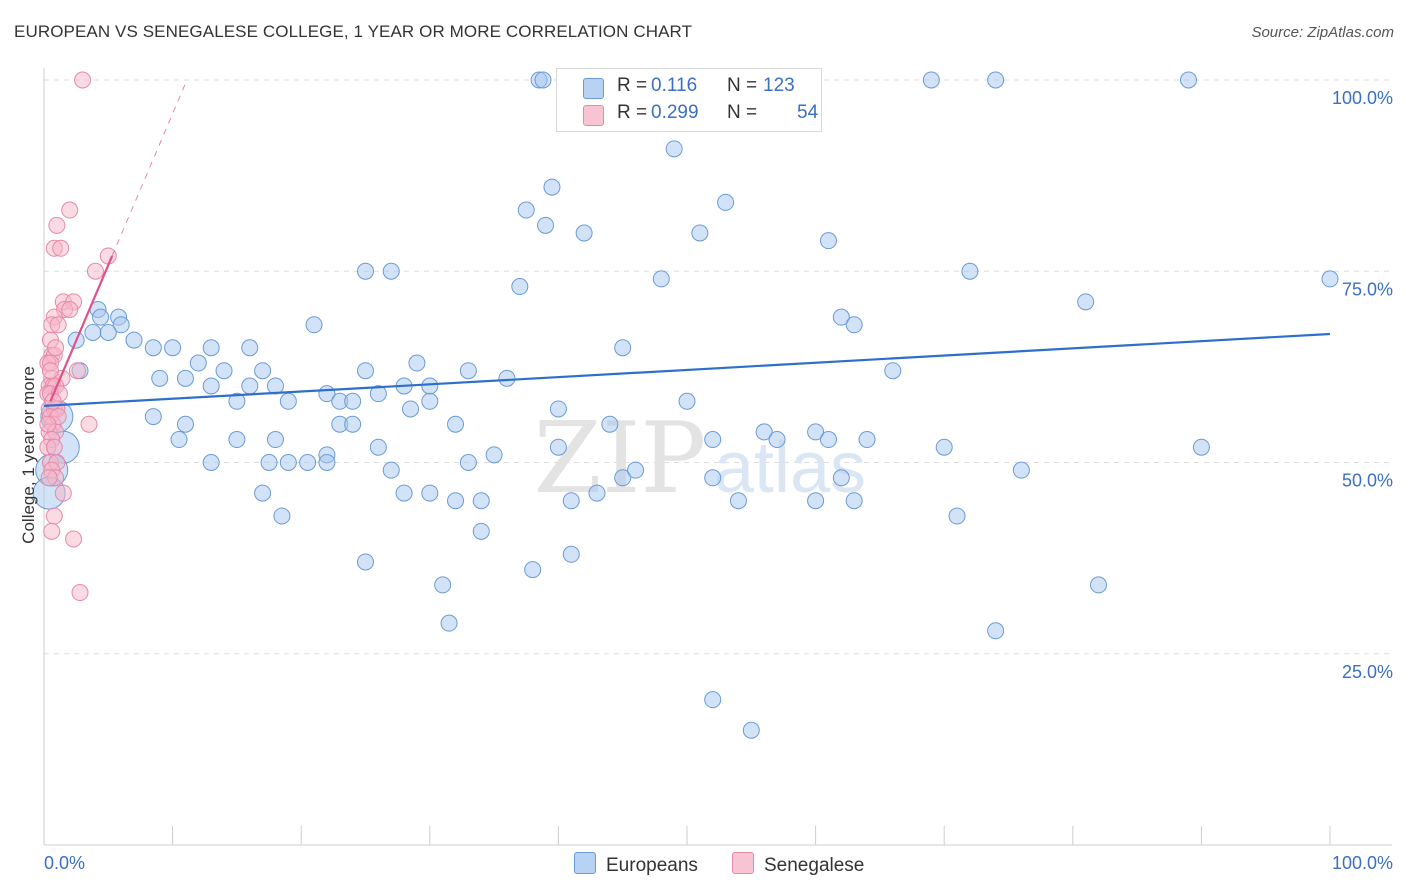  Describe the element at coordinates (1367, 481) in the screenshot. I see `y-tick-label: 50.0%` at that location.